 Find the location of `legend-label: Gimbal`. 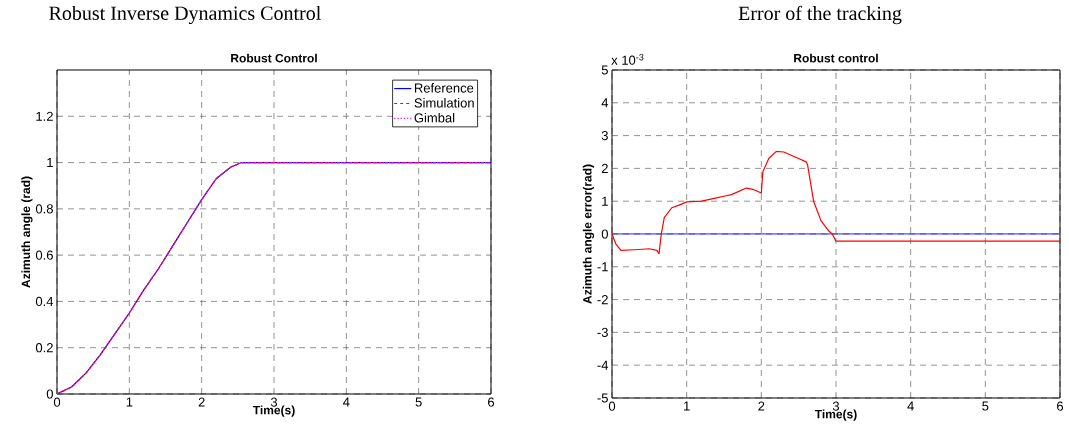

legend-label: Gimbal is located at coordinates (434, 117).